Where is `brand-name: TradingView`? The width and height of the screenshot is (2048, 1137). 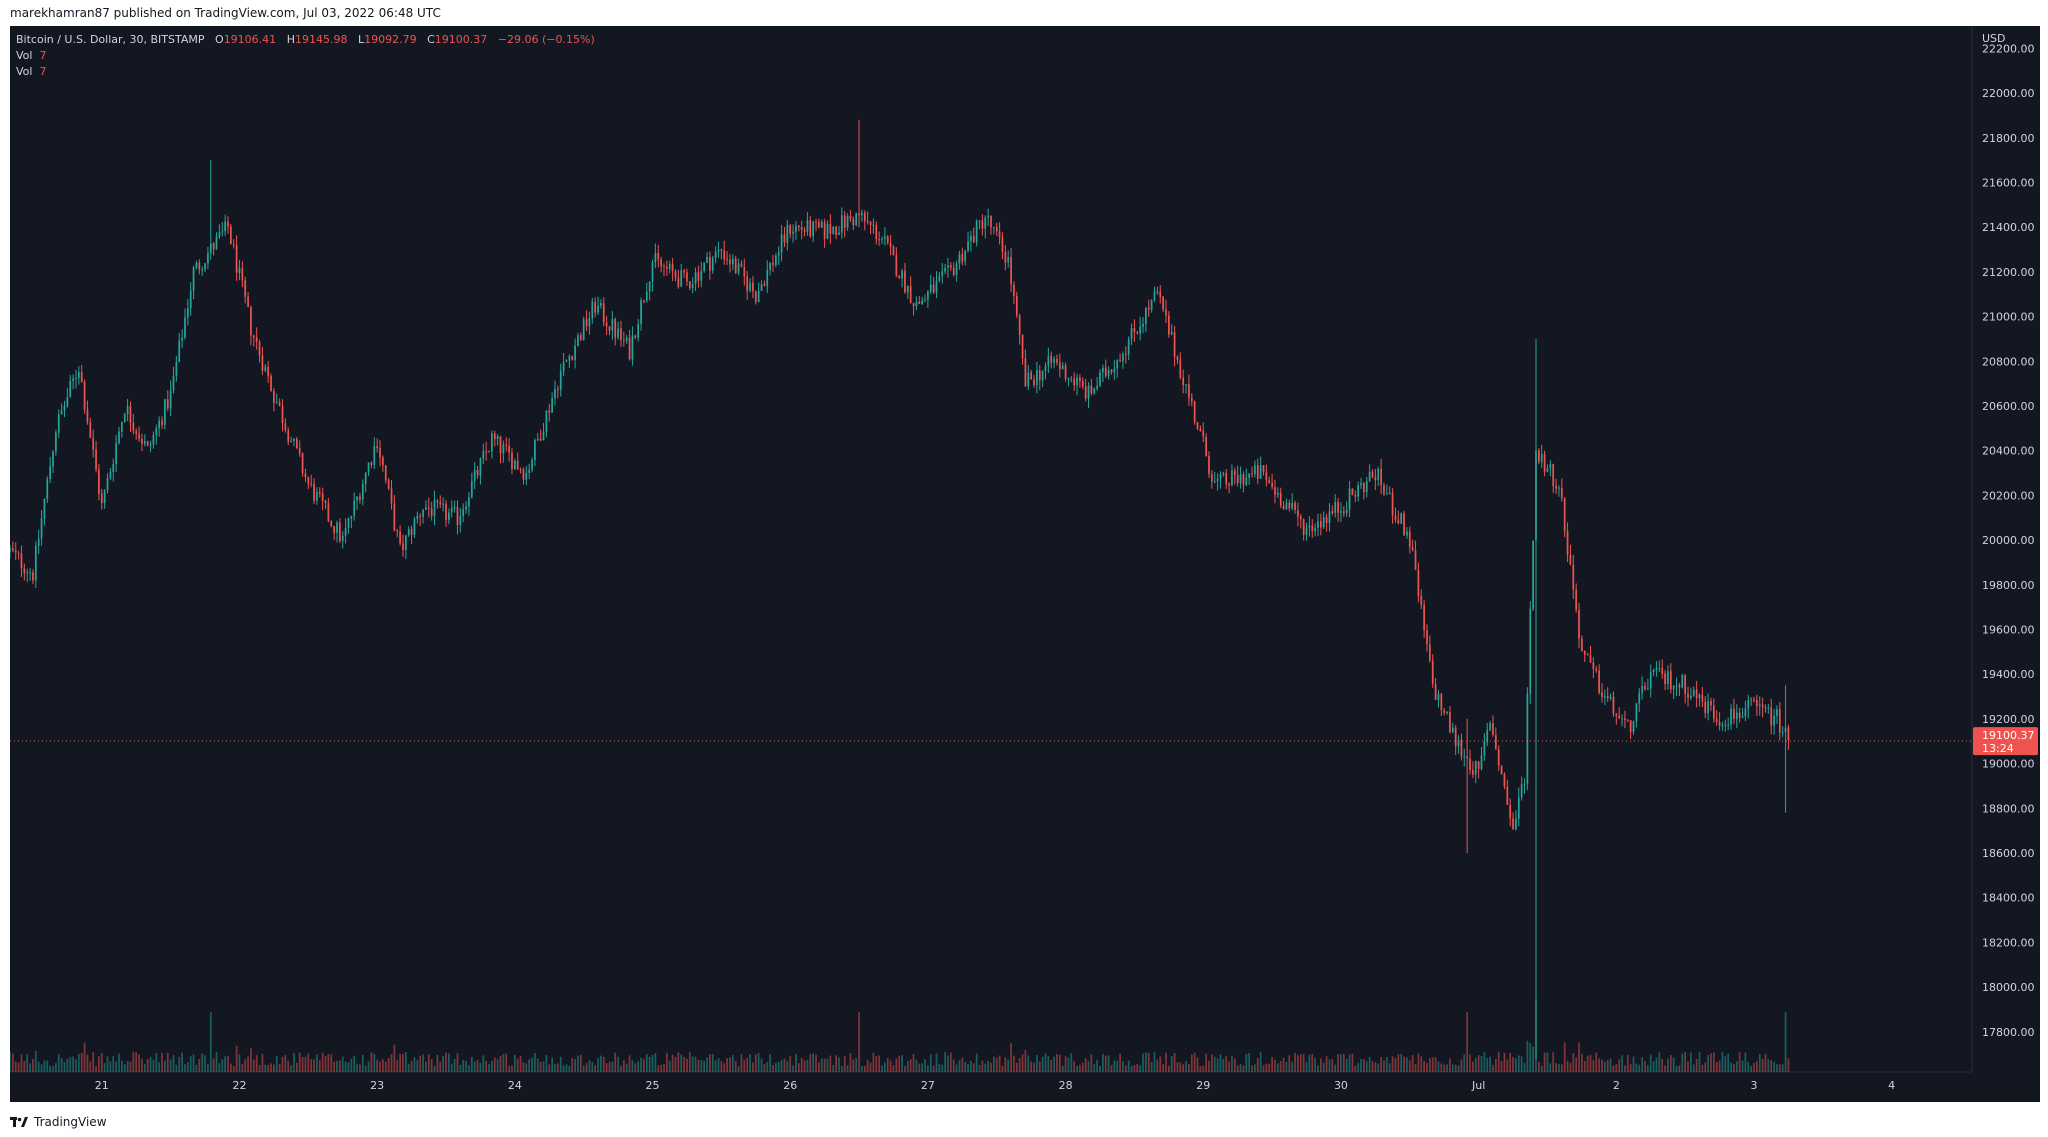
brand-name: TradingView is located at coordinates (70, 1122).